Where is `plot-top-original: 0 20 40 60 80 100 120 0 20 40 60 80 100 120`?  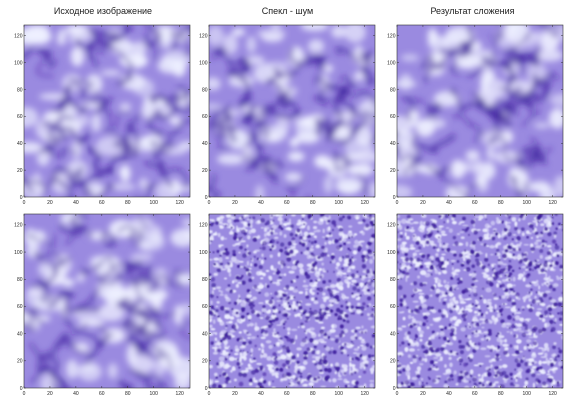
plot-top-original: 0 20 40 60 80 100 120 0 20 40 60 80 100 120 is located at coordinates (102, 115).